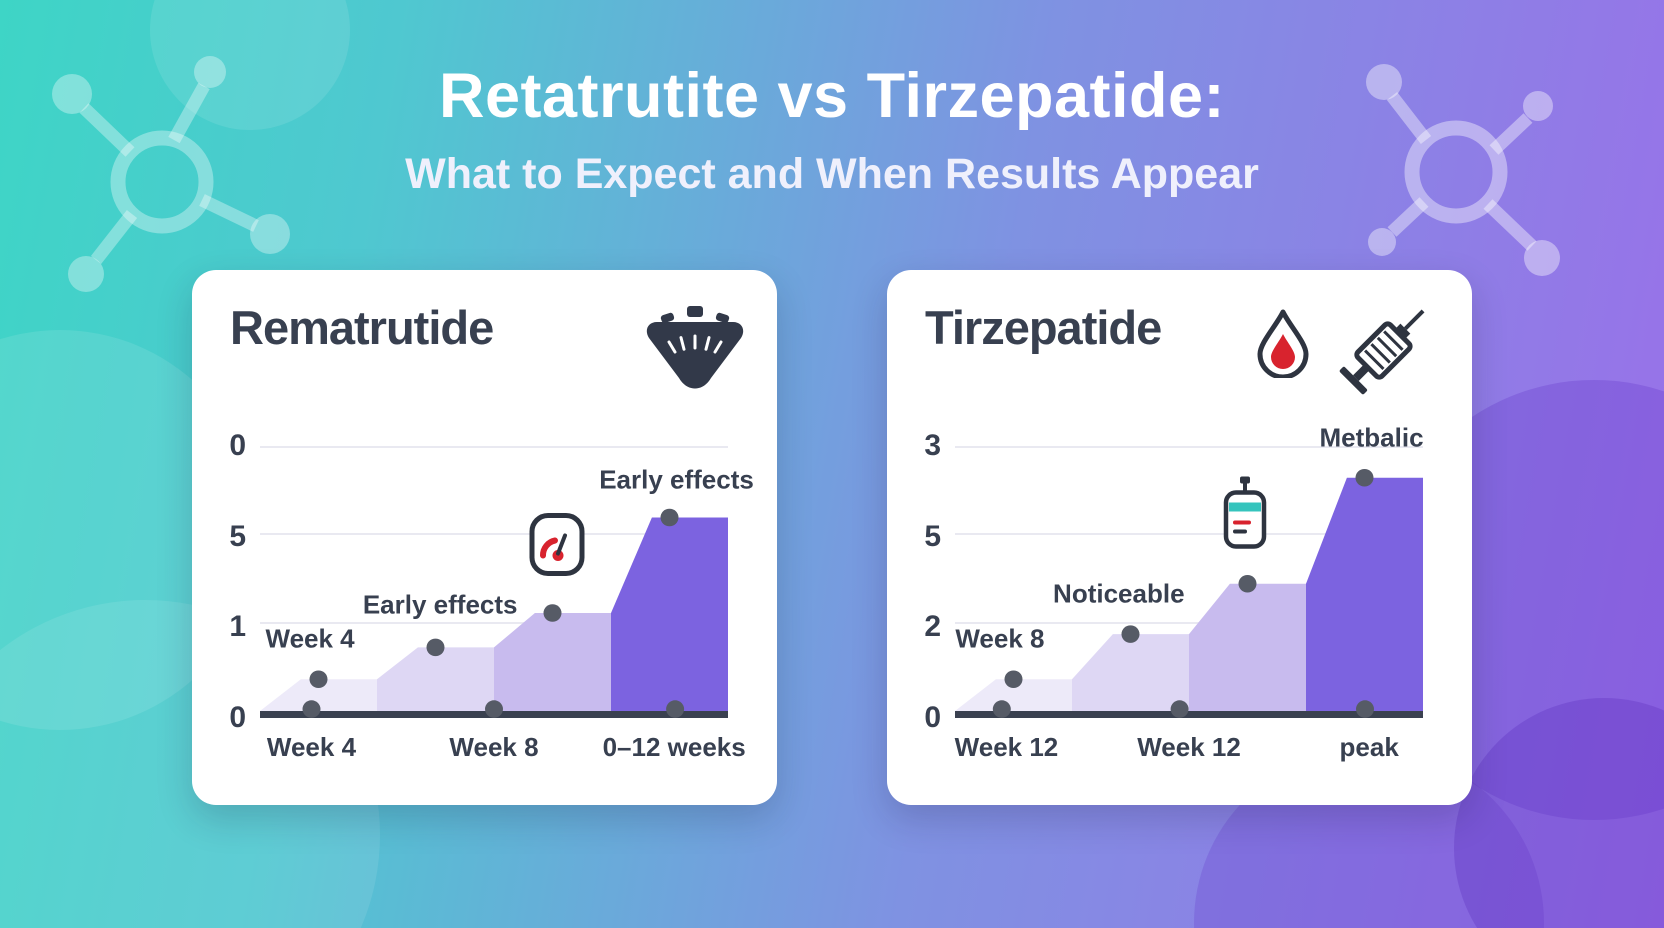 This screenshot has height=928, width=1664. What do you see at coordinates (362, 327) in the screenshot?
I see `card-title: Rematrutide` at bounding box center [362, 327].